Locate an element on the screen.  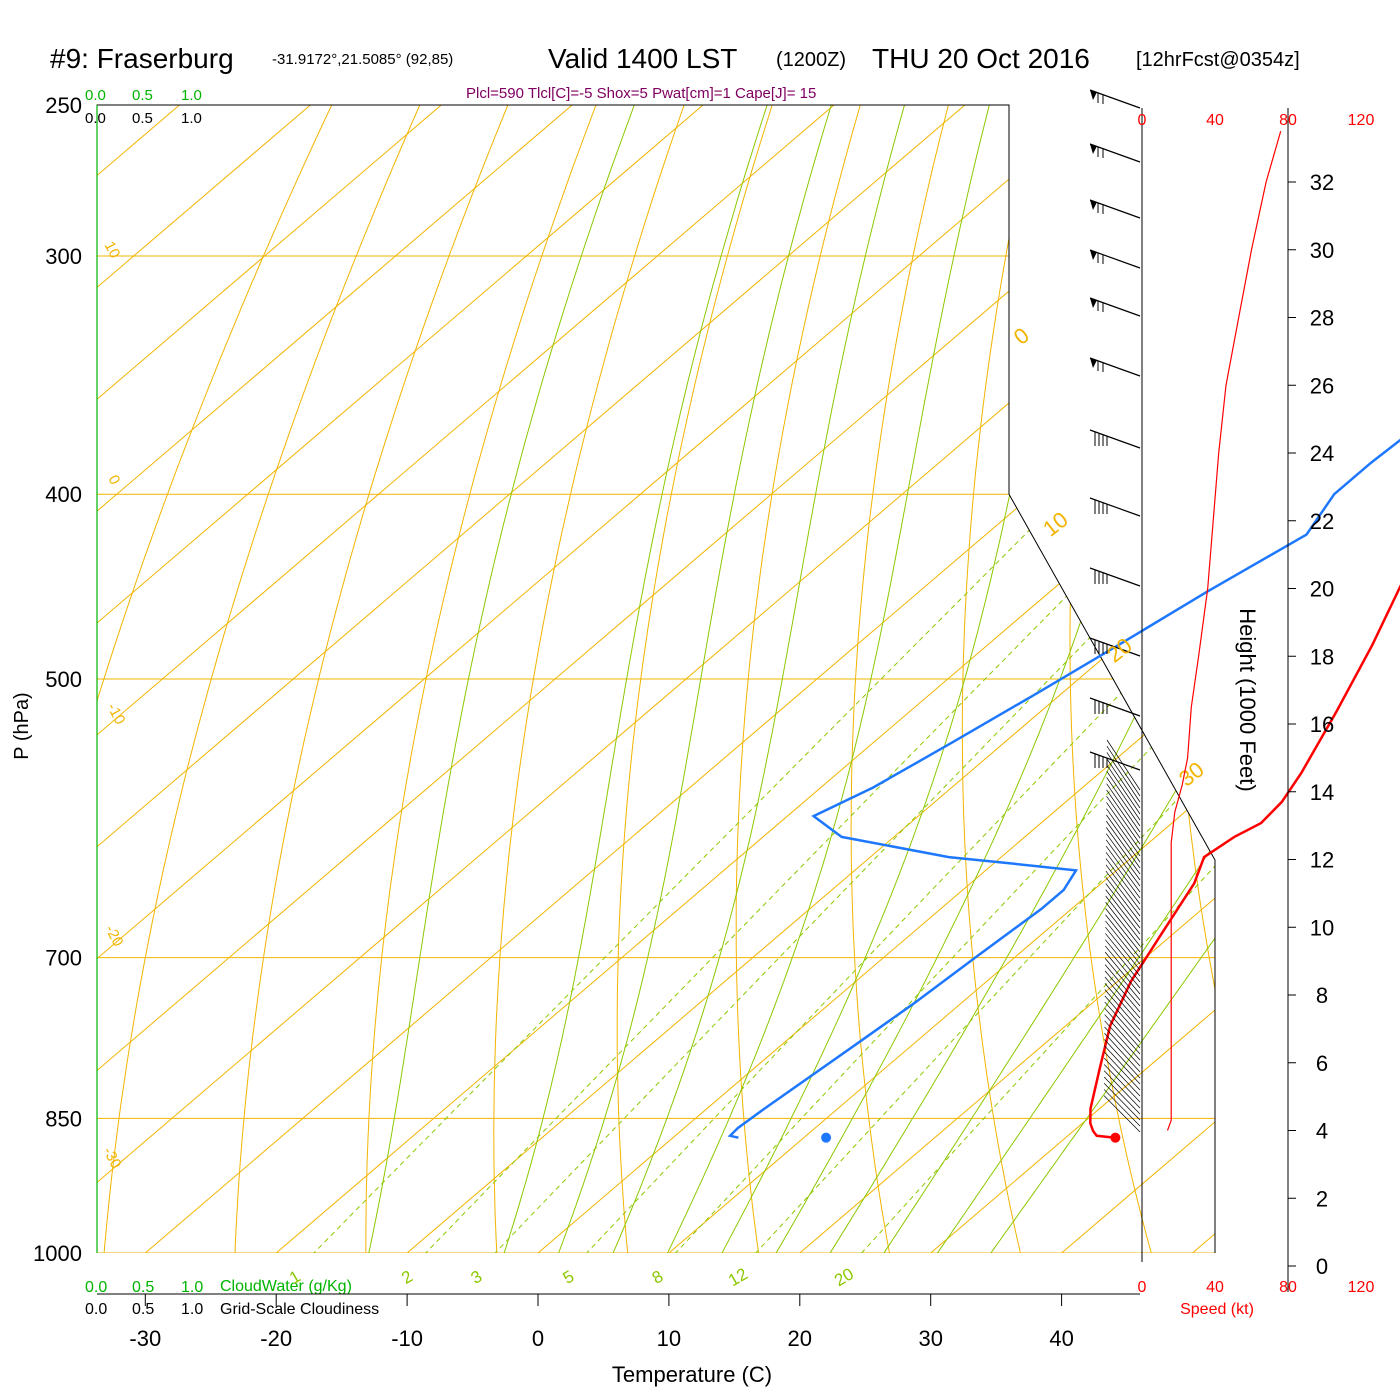
height-tick-label: 8 is located at coordinates (1322, 995).